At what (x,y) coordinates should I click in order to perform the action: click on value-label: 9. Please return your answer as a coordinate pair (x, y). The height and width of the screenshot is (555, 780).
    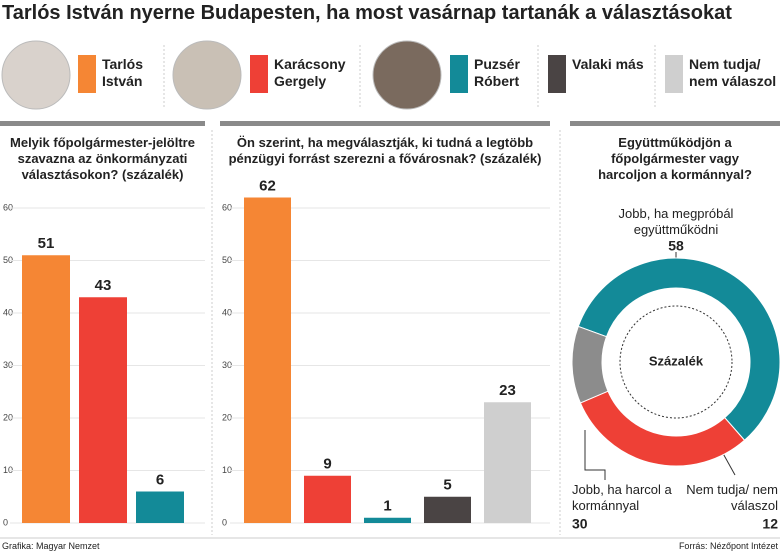
    Looking at the image, I should click on (327, 464).